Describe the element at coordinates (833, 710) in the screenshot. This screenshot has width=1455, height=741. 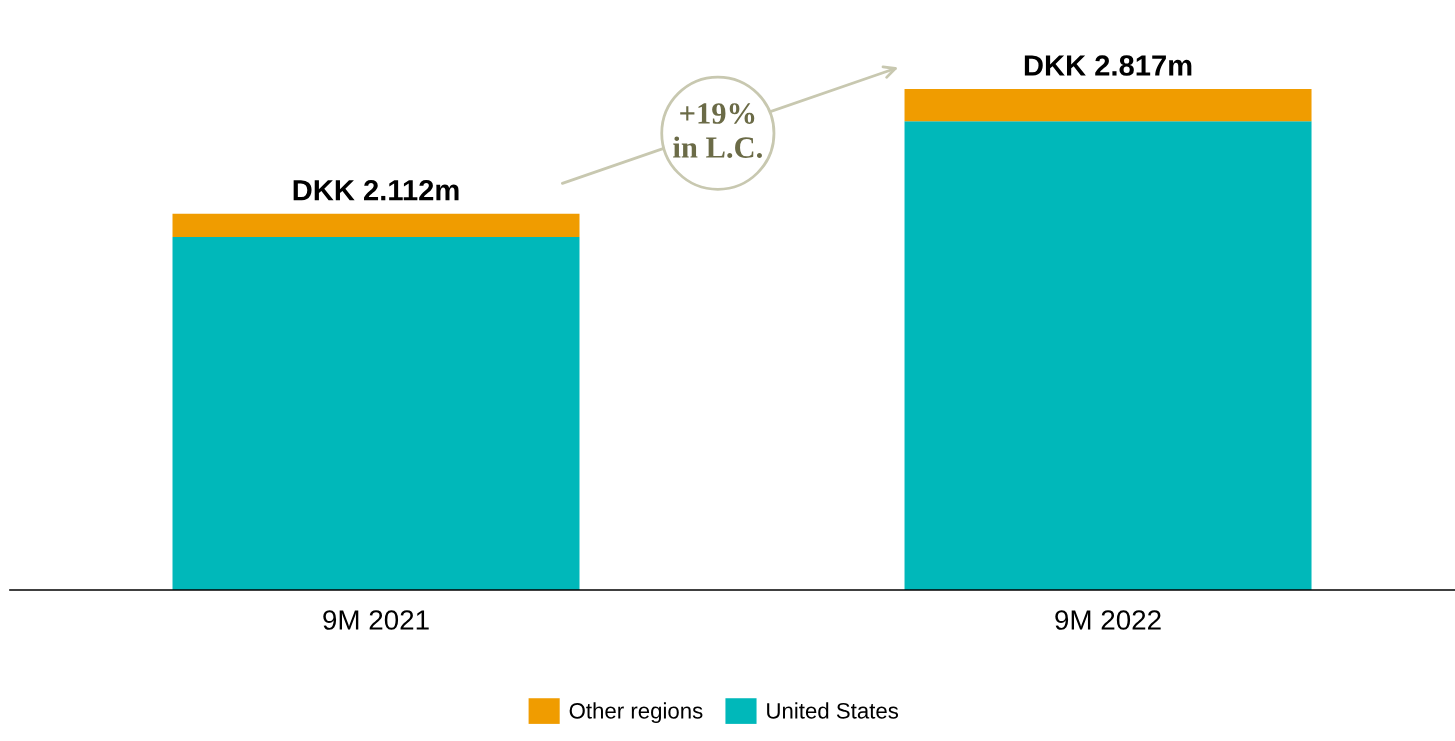
I see `legend-label: United States` at that location.